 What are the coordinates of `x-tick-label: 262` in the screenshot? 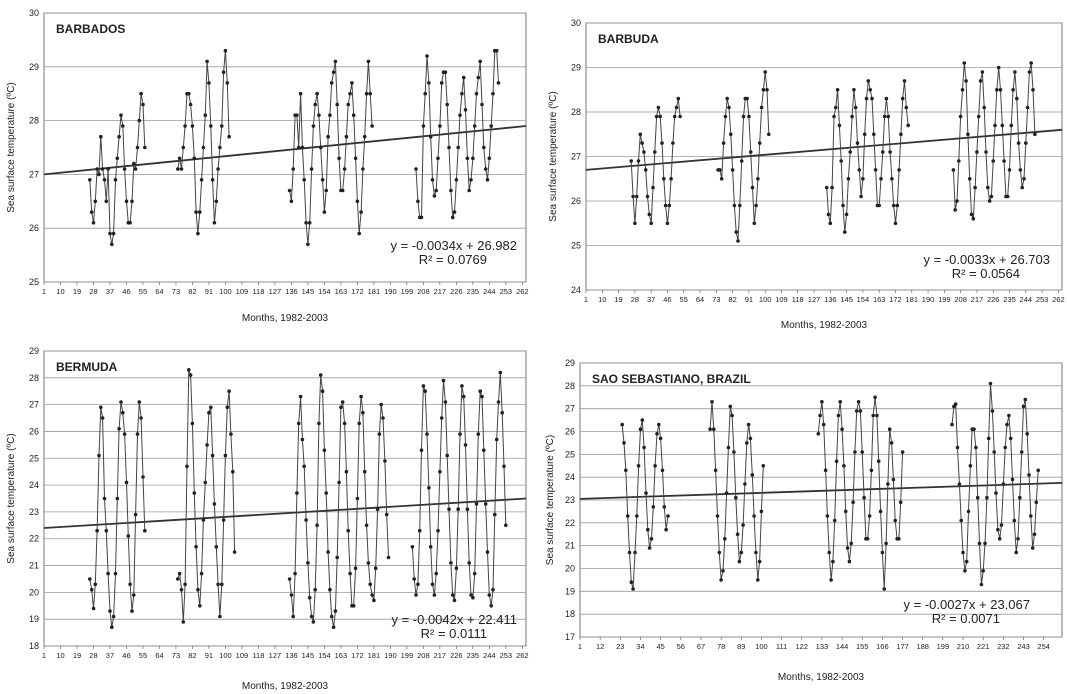 It's located at (1058, 299).